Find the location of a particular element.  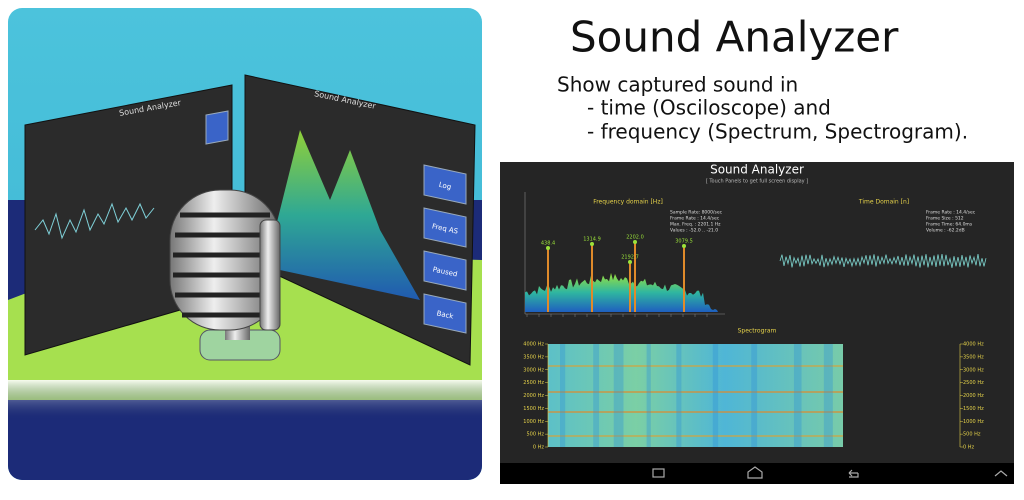

peak-label: 1314.9 is located at coordinates (592, 240).